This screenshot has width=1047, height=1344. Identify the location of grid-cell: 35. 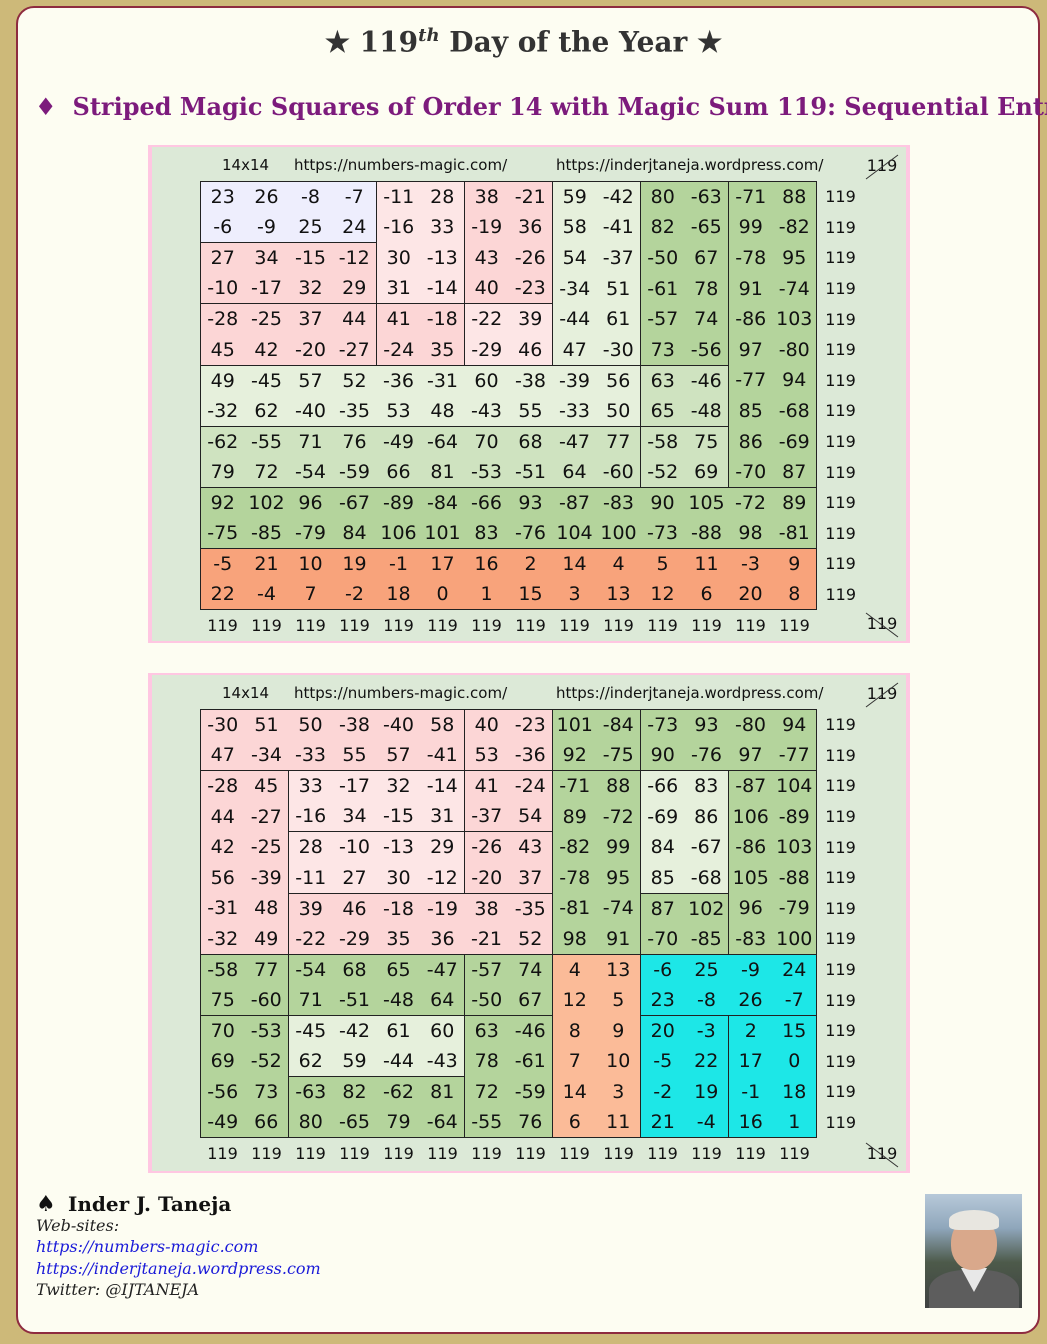
(442, 350).